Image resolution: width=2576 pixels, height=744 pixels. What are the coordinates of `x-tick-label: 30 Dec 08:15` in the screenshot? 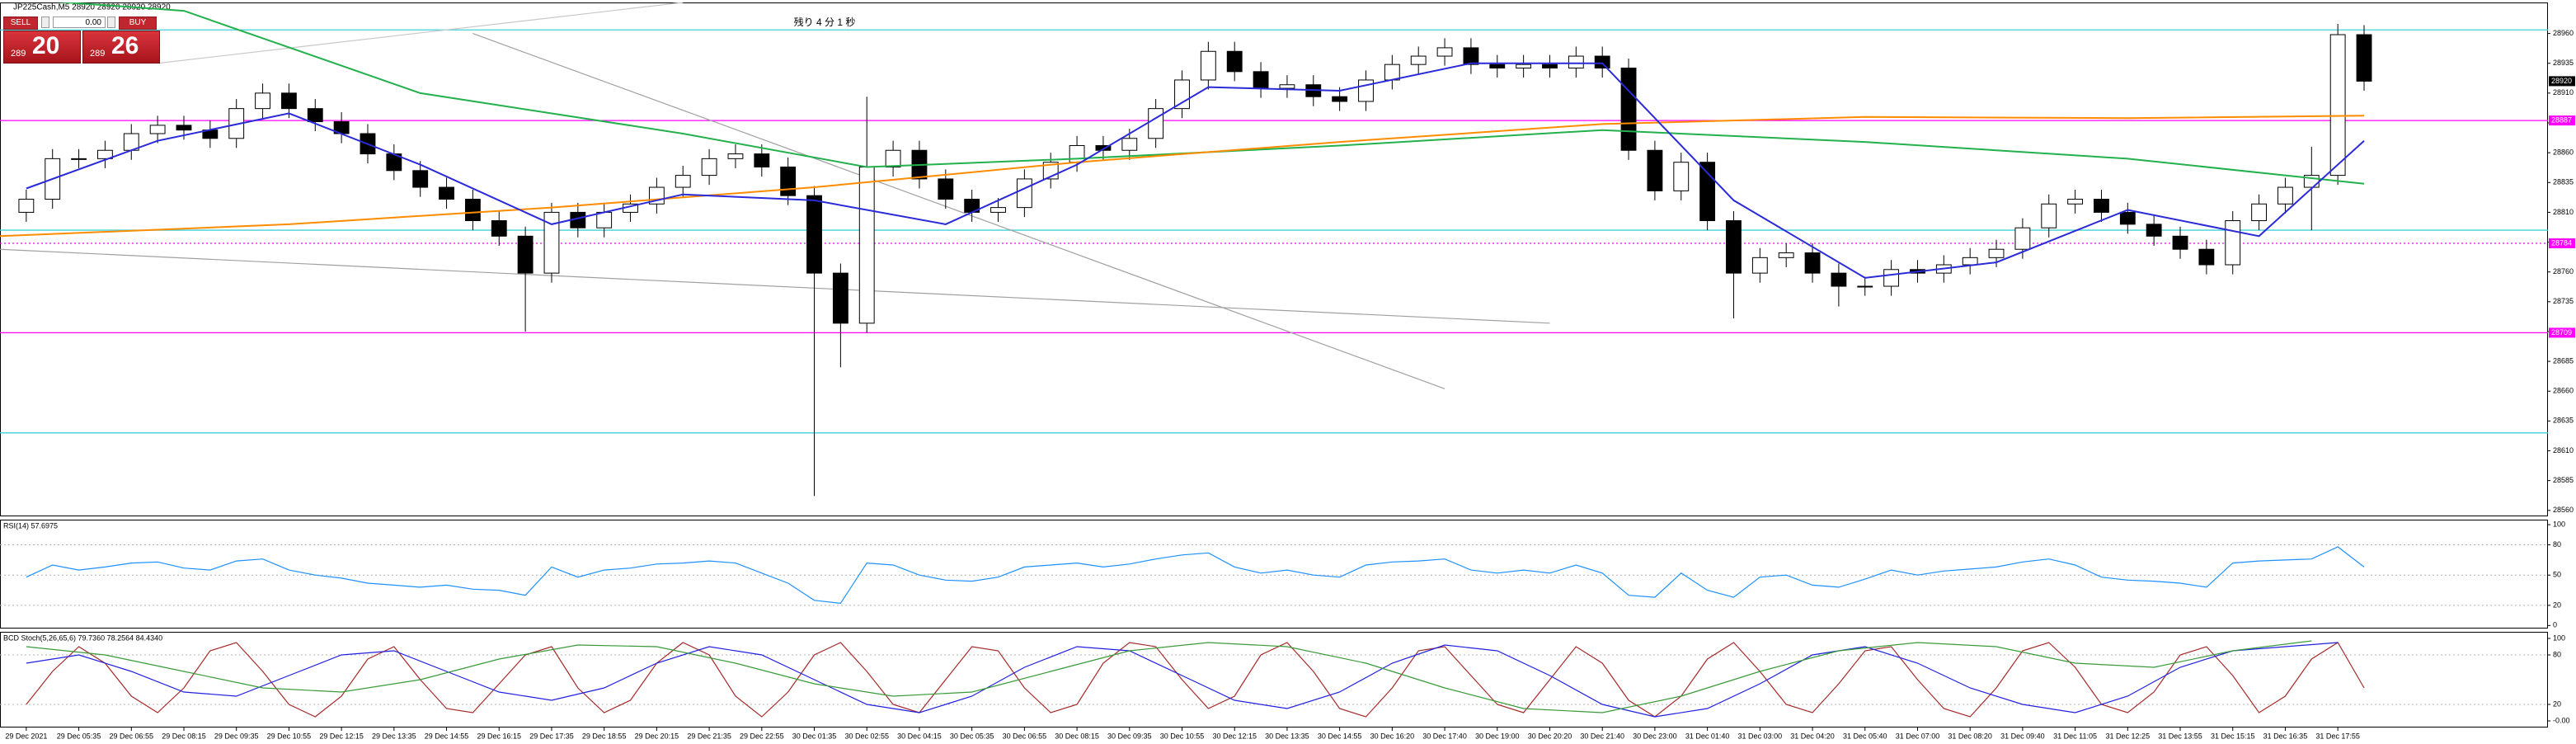 It's located at (1077, 736).